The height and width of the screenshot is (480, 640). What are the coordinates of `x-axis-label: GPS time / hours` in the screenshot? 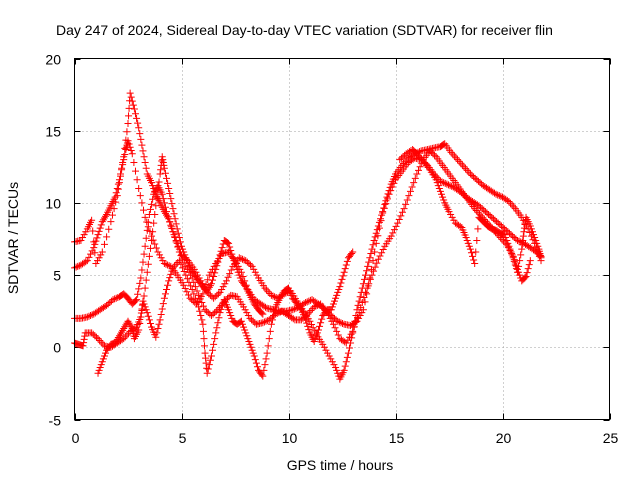 It's located at (340, 465).